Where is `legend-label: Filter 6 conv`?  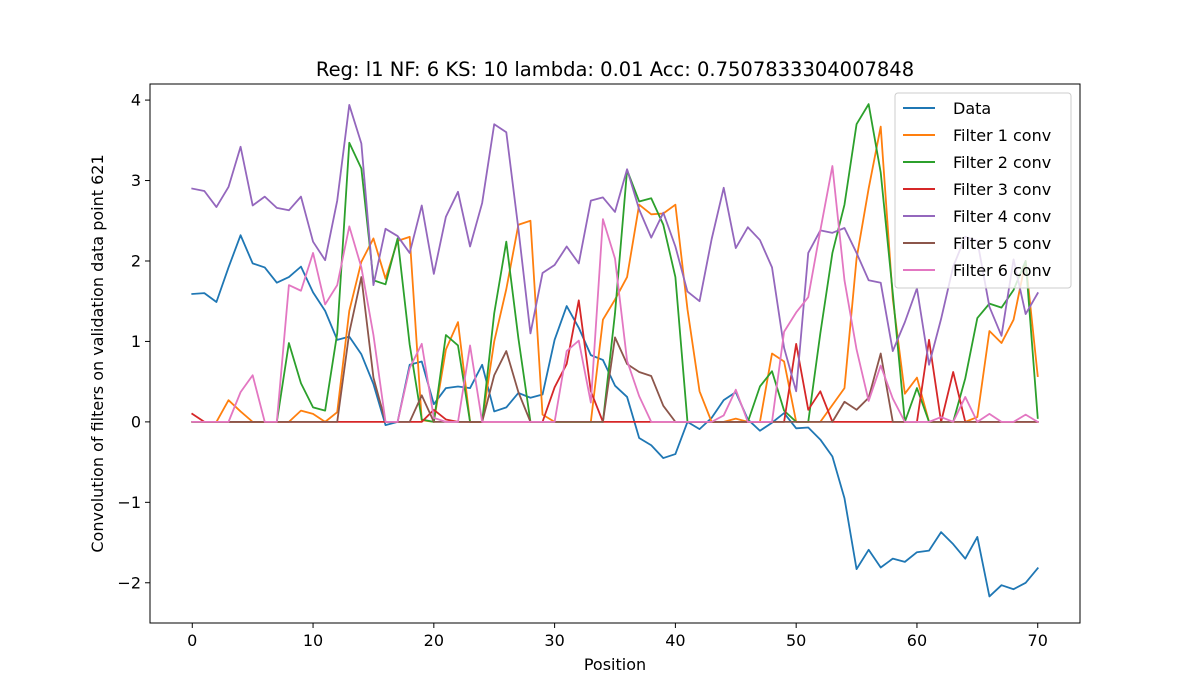
legend-label: Filter 6 conv is located at coordinates (1002, 270).